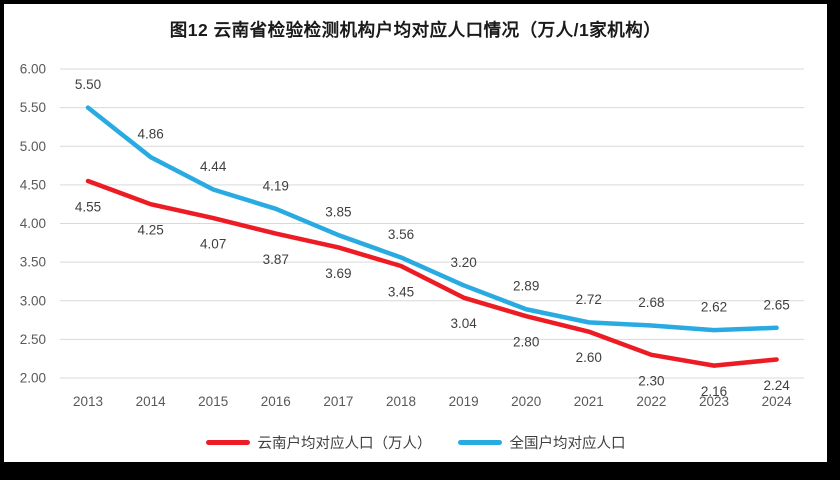 Image resolution: width=840 pixels, height=480 pixels. What do you see at coordinates (567, 444) in the screenshot?
I see `legend-label-national: 全国户均对应人口` at bounding box center [567, 444].